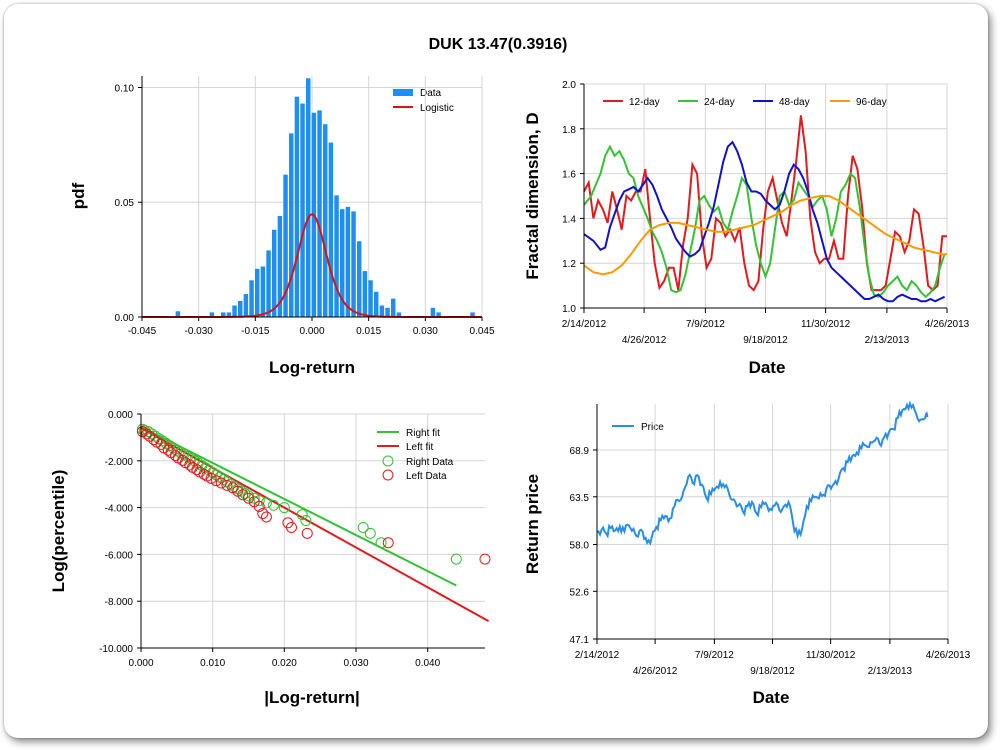 Image resolution: width=1000 pixels, height=750 pixels. I want to click on fractal-ytick-label: 1.4, so click(569, 219).